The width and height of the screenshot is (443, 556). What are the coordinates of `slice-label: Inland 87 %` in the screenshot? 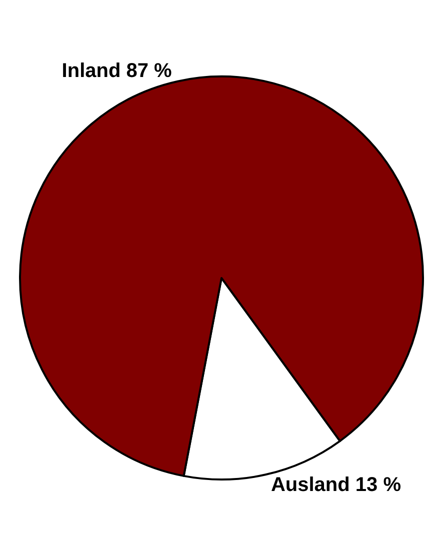 It's located at (117, 71).